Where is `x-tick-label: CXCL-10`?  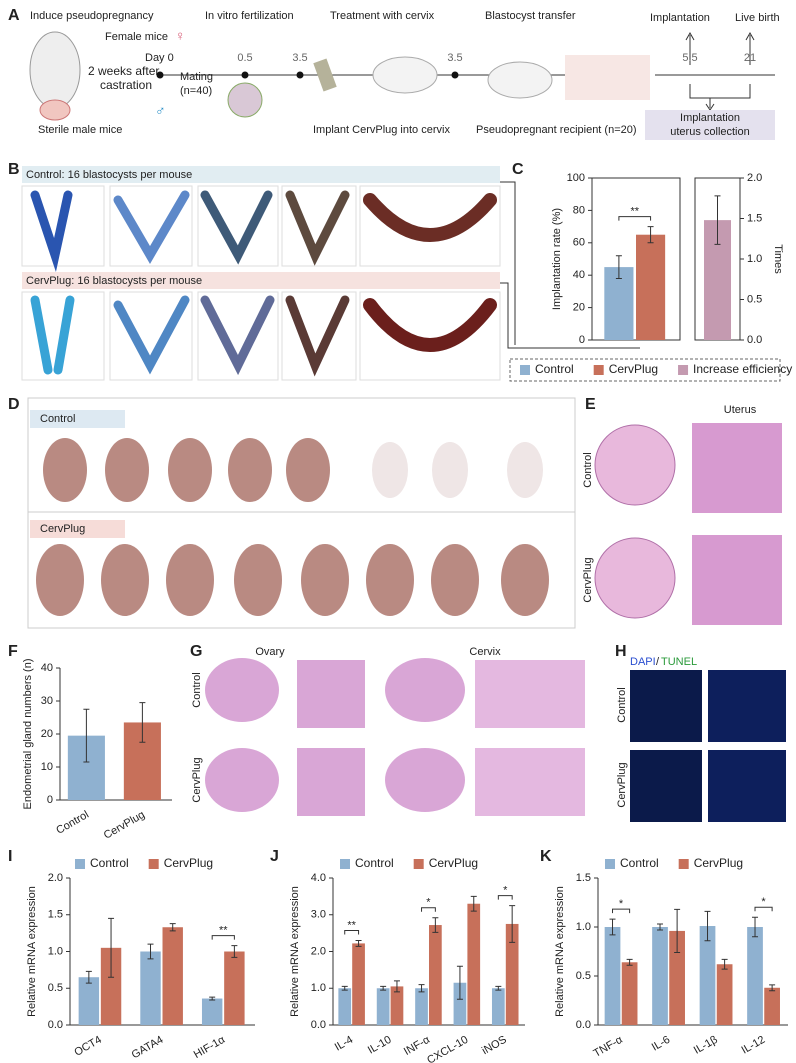
x-tick-label: CXCL-10 is located at coordinates (447, 1048).